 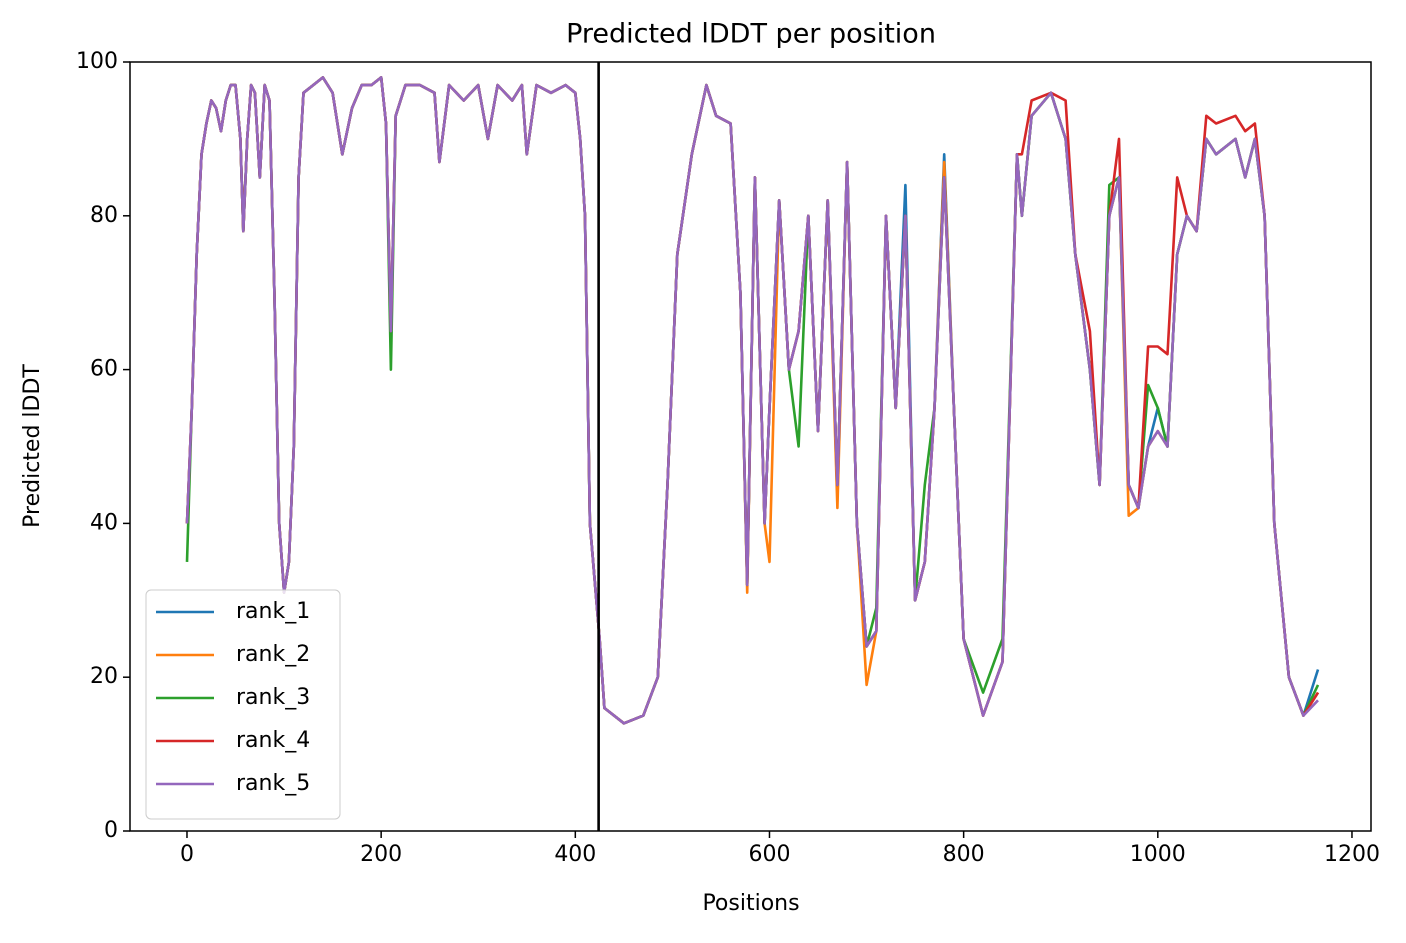 I want to click on y-tick-label: 100, so click(x=97, y=61).